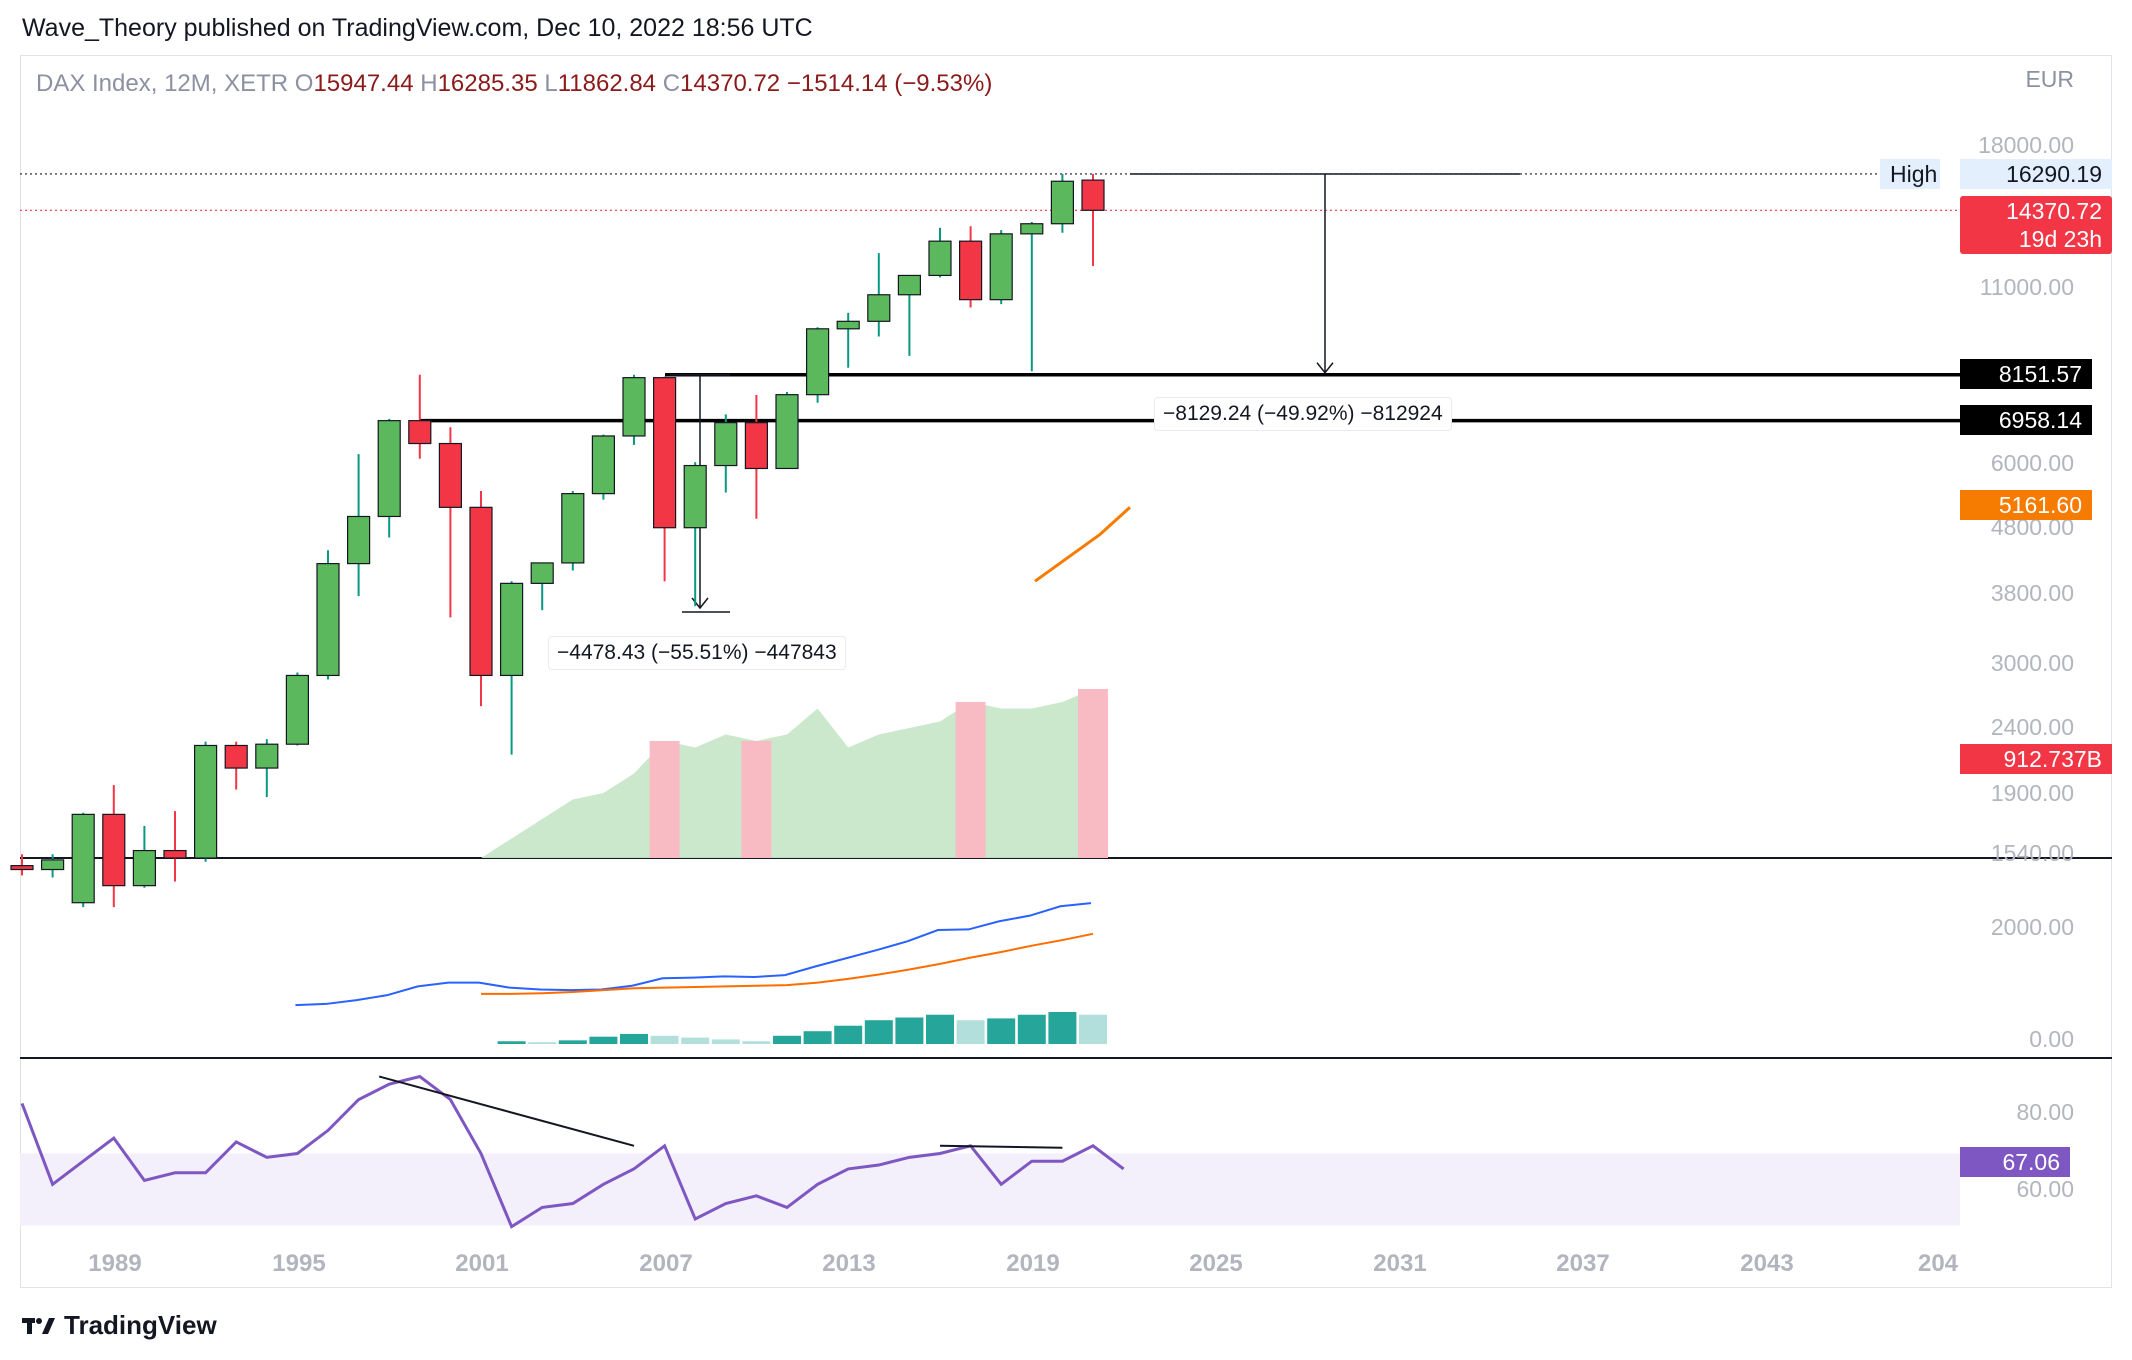 This screenshot has height=1360, width=2132. Describe the element at coordinates (2015, 1162) in the screenshot. I see `rsi-tag: 67.06` at that location.